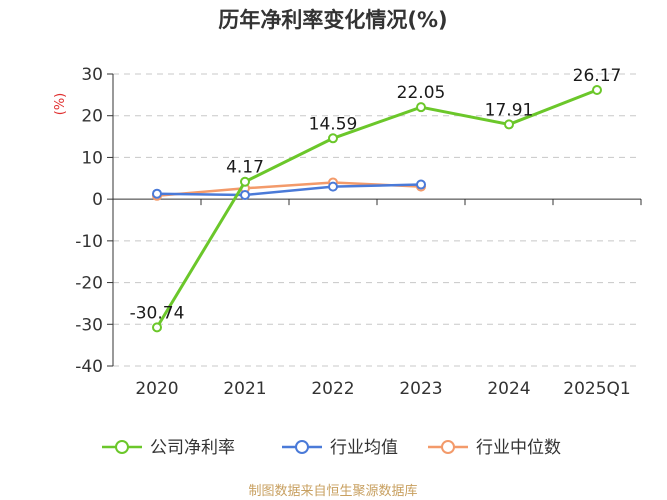 Image resolution: width=667 pixels, height=500 pixels. I want to click on legend-label: 公司净利率, so click(192, 448).